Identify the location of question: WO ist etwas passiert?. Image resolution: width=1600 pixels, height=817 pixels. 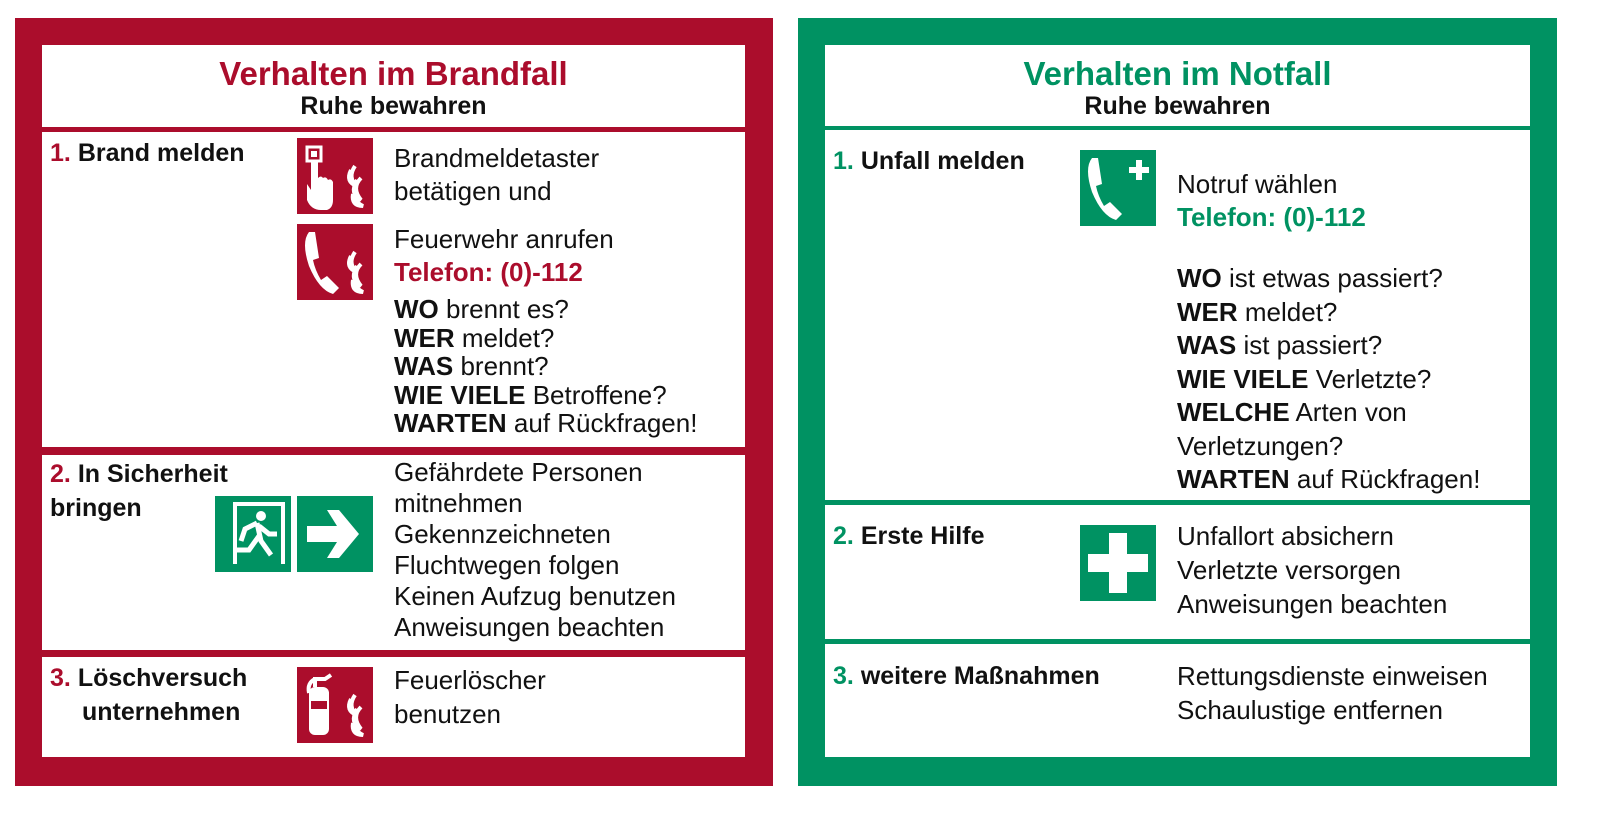
(1310, 278).